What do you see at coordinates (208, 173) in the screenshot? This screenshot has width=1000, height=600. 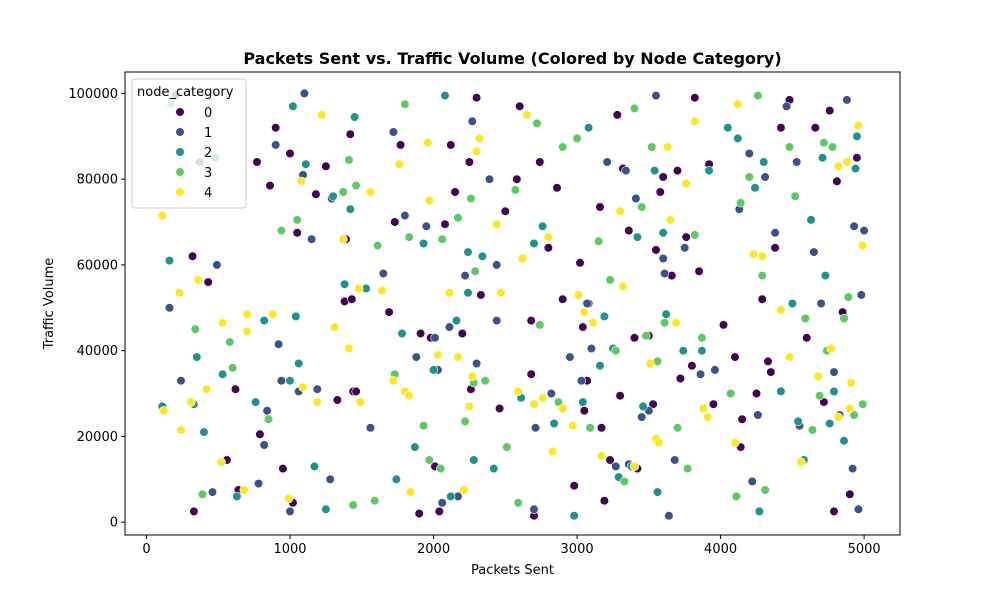 I see `legend-label-3: 3` at bounding box center [208, 173].